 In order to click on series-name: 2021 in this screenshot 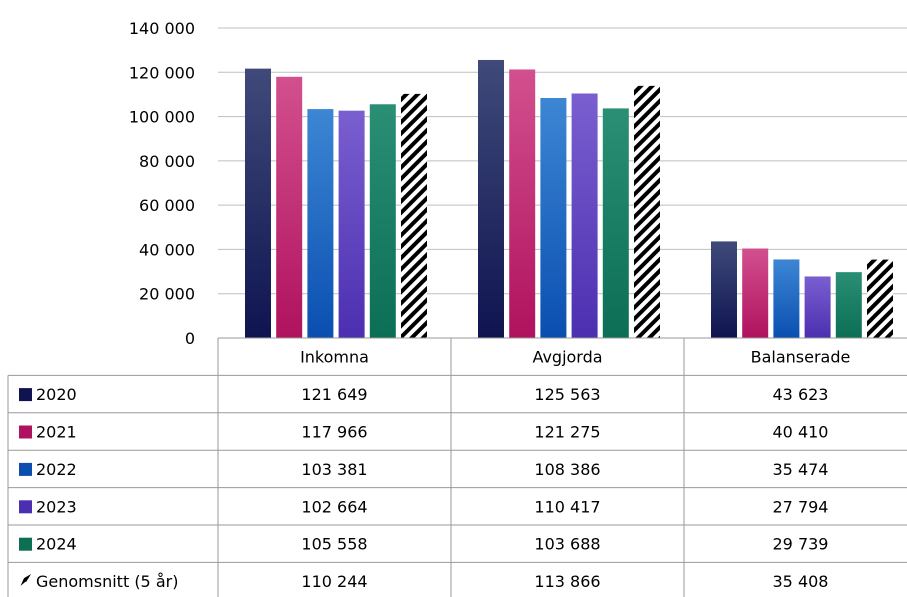, I will do `click(56, 432)`.